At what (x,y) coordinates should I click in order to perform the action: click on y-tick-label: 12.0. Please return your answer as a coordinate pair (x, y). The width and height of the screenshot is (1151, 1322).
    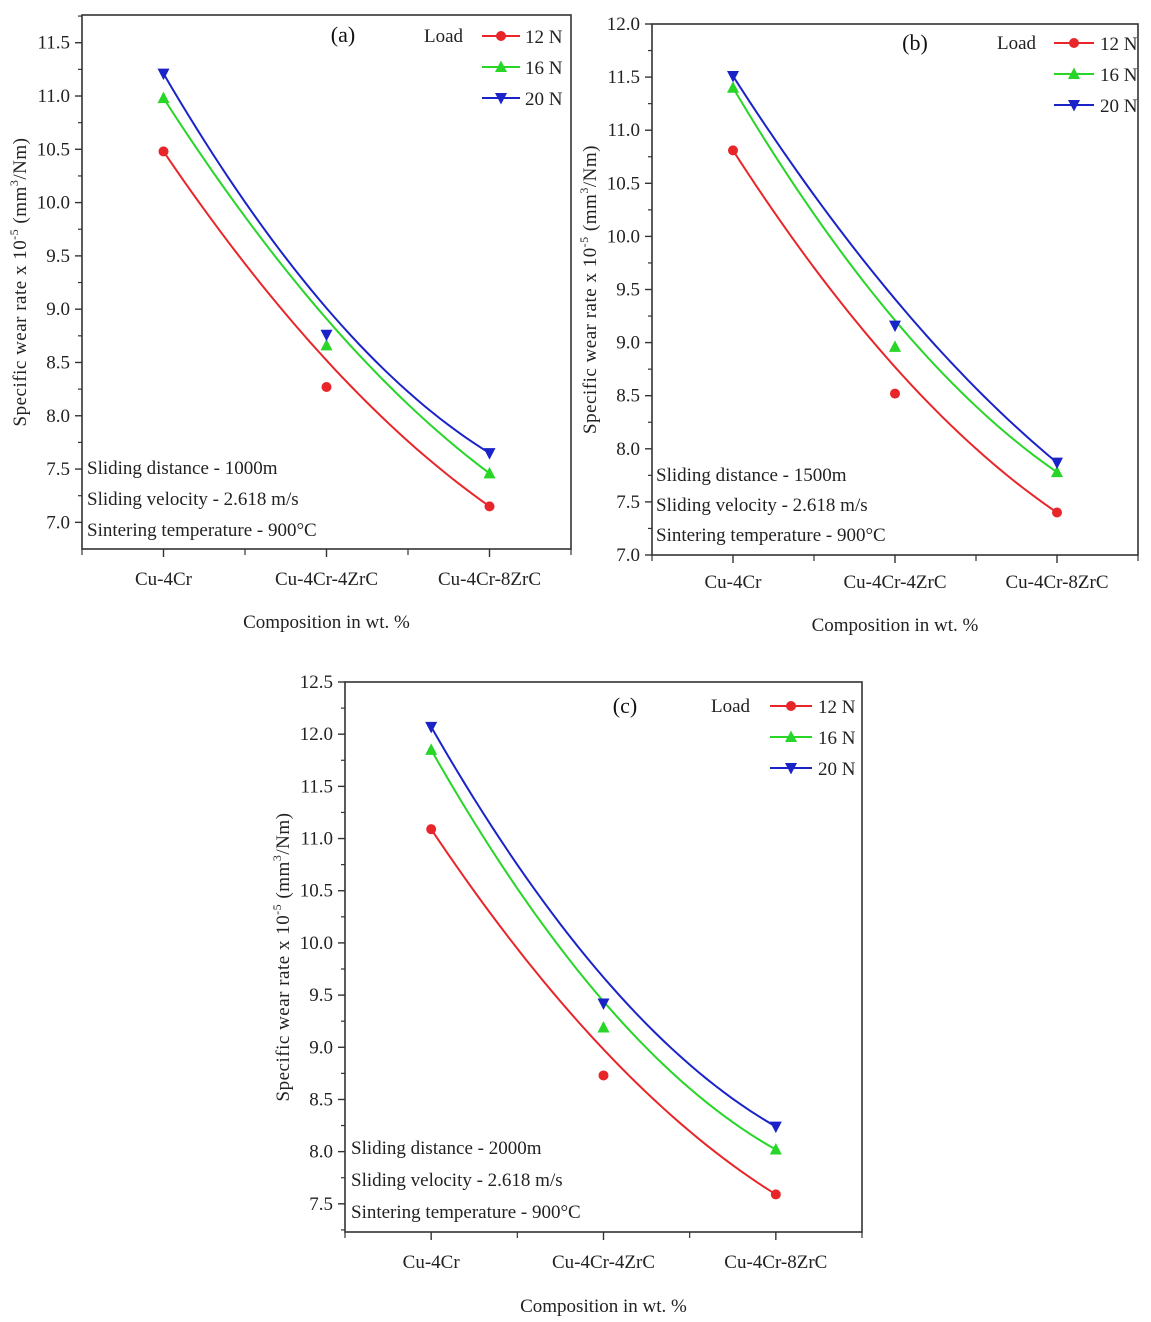
    Looking at the image, I should click on (623, 24).